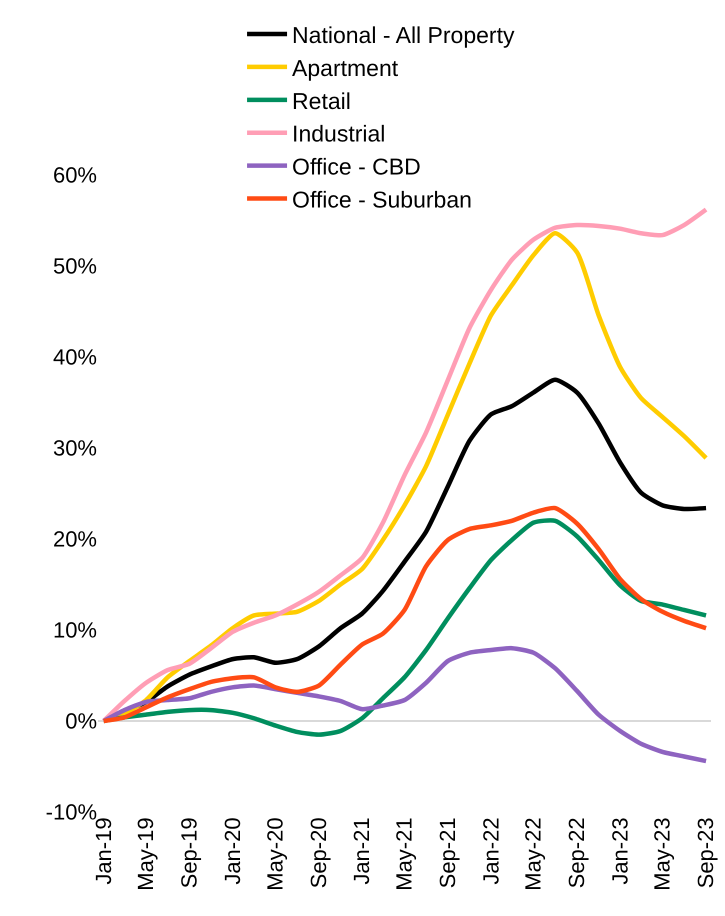 This screenshot has height=916, width=725. I want to click on x-tick-label: Sep-23, so click(705, 852).